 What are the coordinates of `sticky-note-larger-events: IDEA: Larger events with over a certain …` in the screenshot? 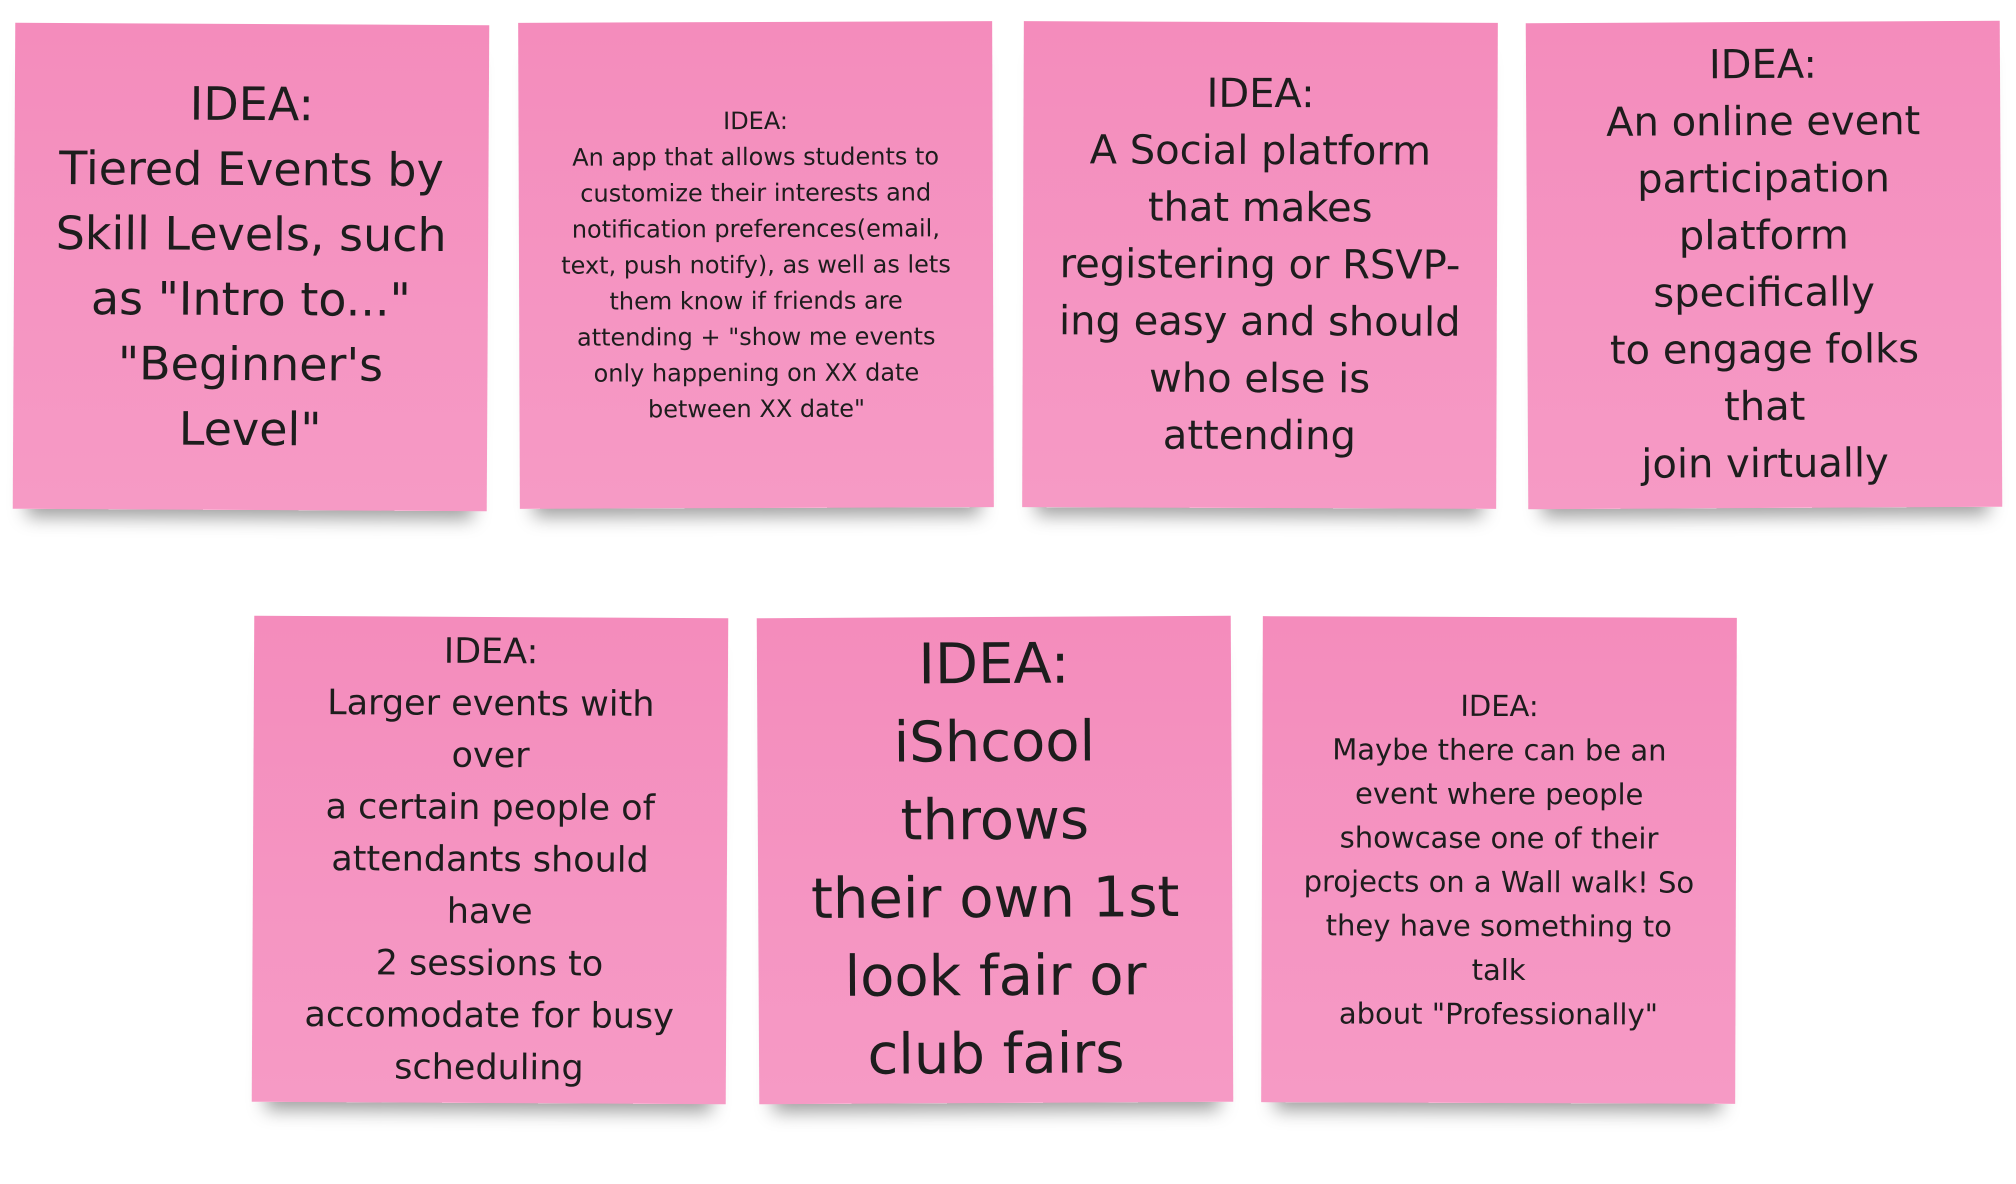 It's located at (490, 860).